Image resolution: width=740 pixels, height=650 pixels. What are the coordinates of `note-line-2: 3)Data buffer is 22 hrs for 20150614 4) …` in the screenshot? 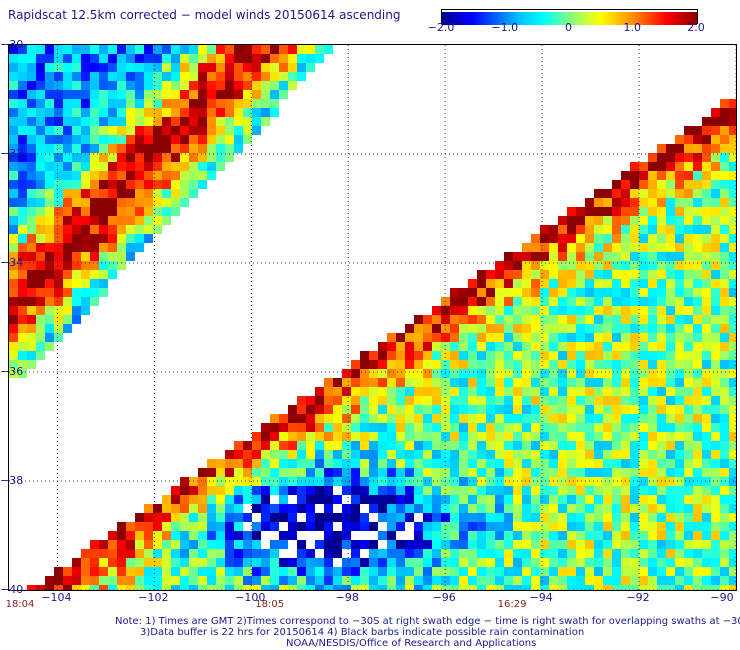 It's located at (362, 632).